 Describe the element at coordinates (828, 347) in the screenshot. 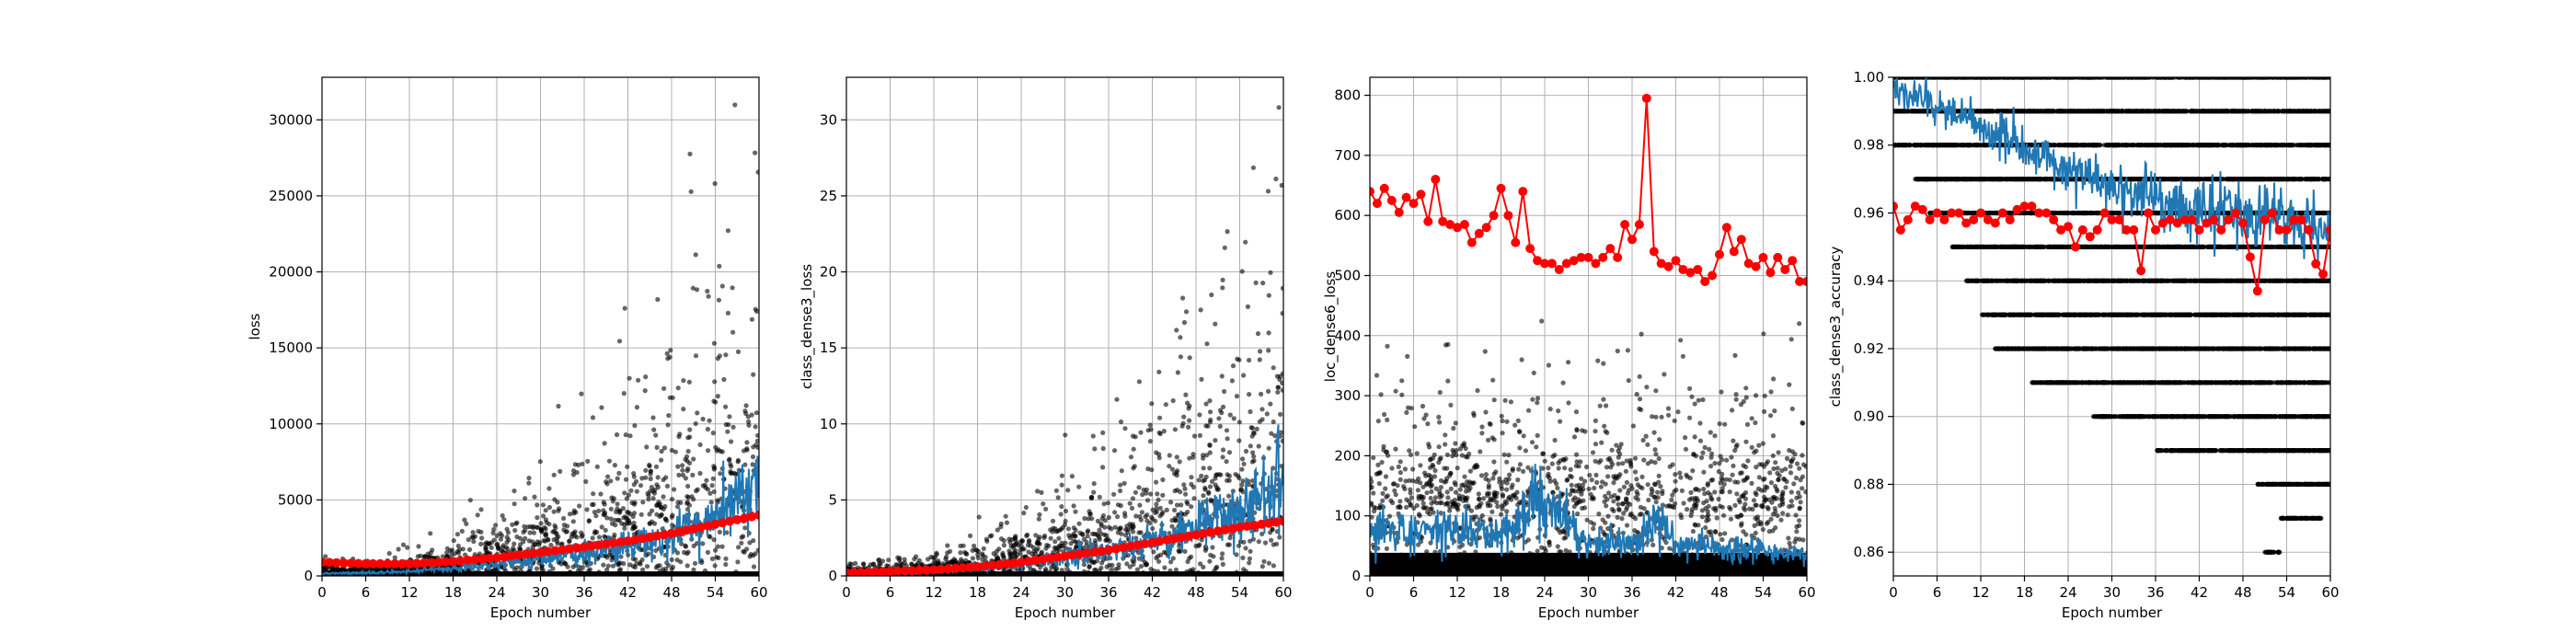

I see `y-tick-label: 15` at that location.